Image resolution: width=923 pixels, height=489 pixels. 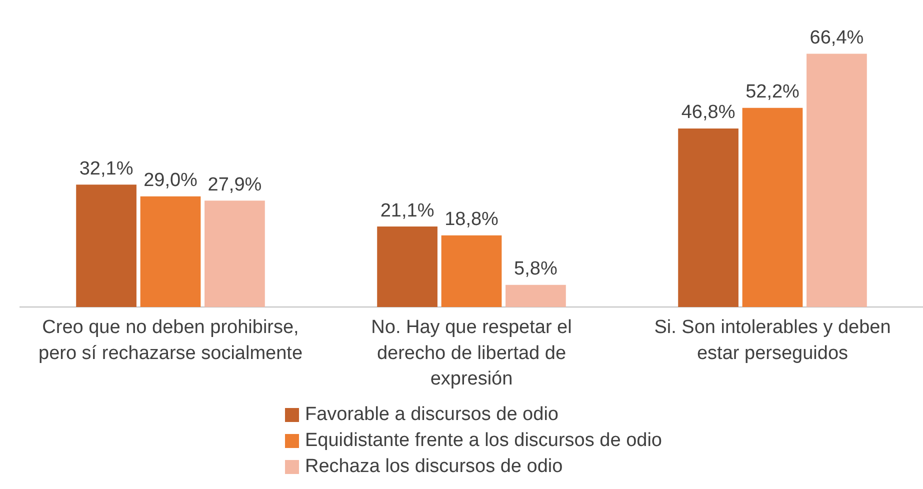 I want to click on x-tick-label: Creo que no deben prohibirse, pero sí rechazarse socialmente, so click(x=170, y=340).